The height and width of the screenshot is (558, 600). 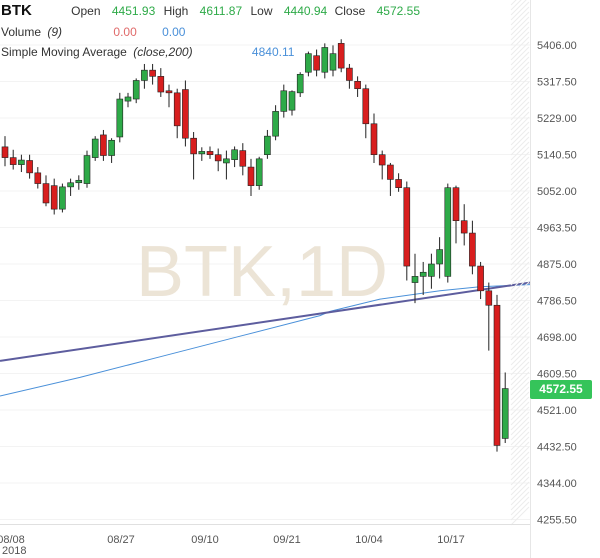 I want to click on low-value: 4440.94, so click(x=305, y=11).